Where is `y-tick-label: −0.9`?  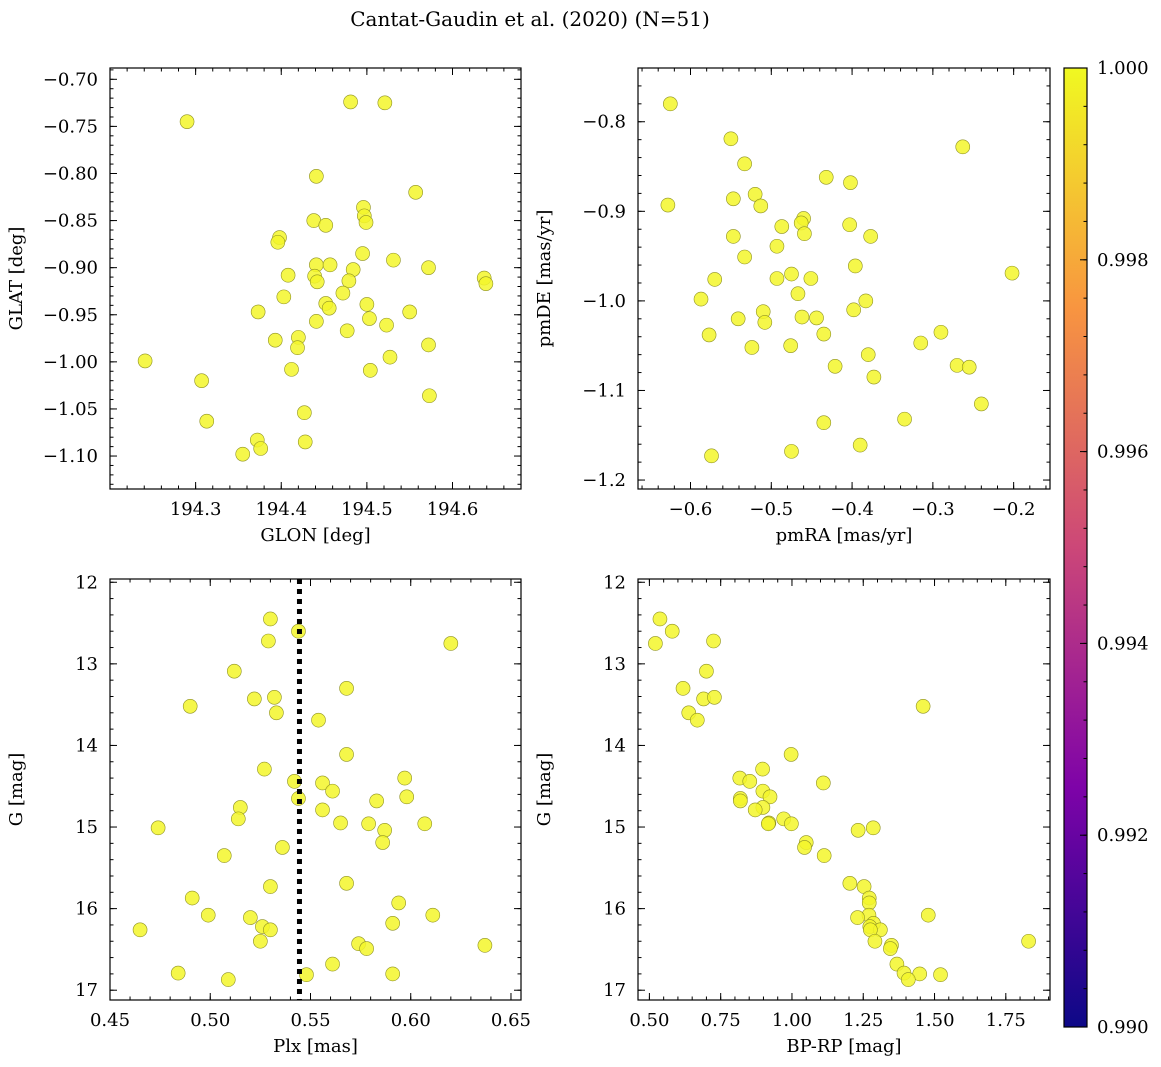
y-tick-label: −0.9 is located at coordinates (604, 211).